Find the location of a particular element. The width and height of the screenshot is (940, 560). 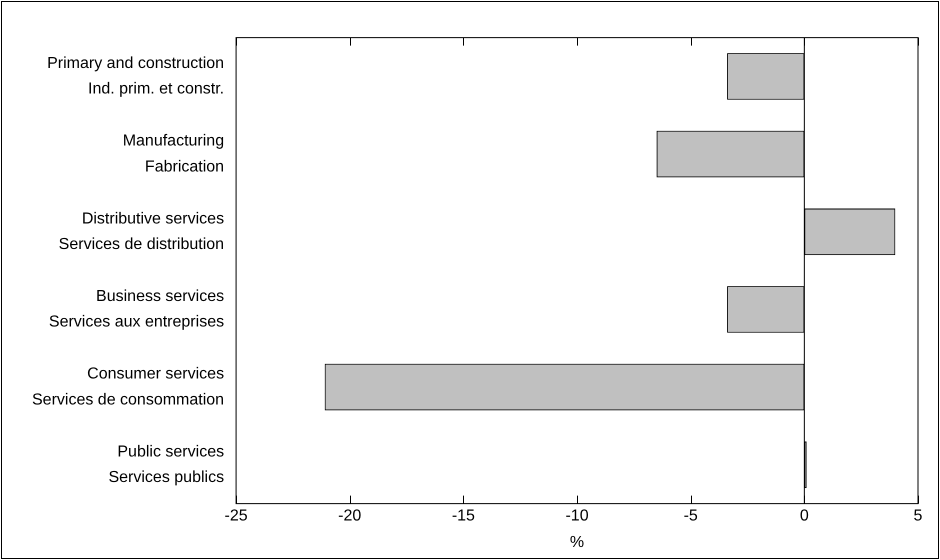

x-tick-label: 0 is located at coordinates (804, 516).